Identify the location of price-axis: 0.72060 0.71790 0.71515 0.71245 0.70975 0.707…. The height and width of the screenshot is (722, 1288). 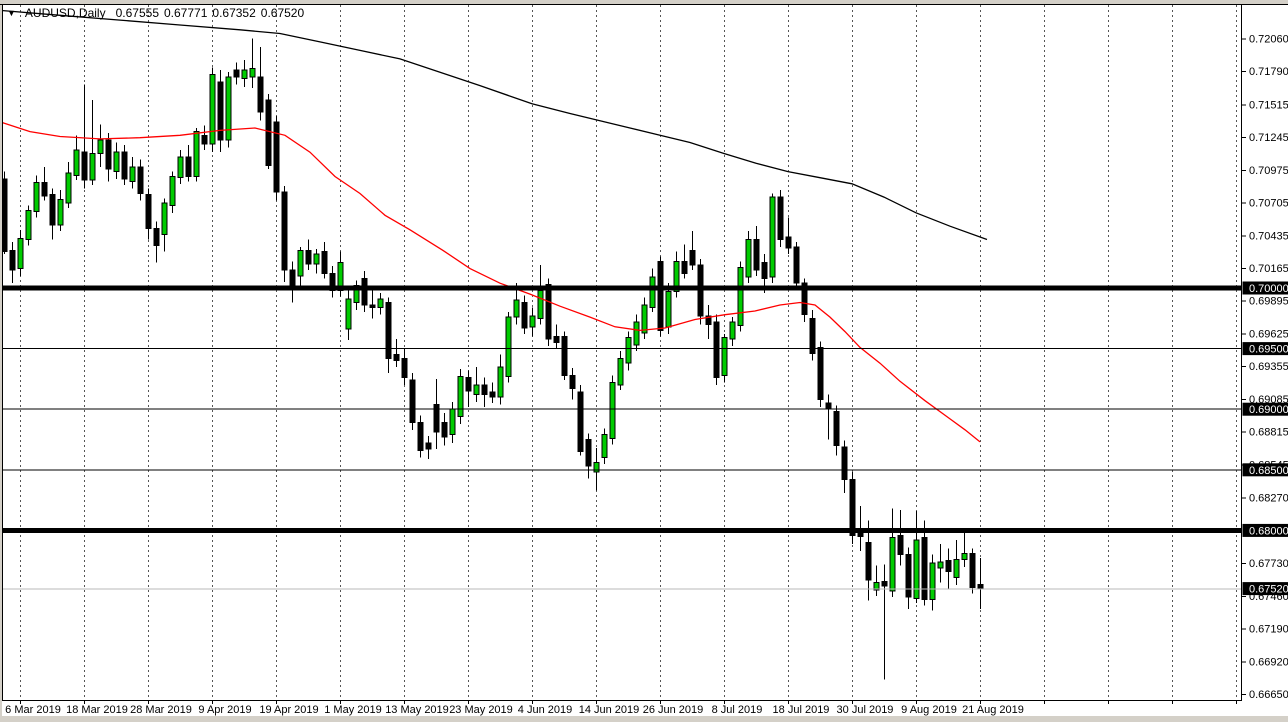
(1264, 352).